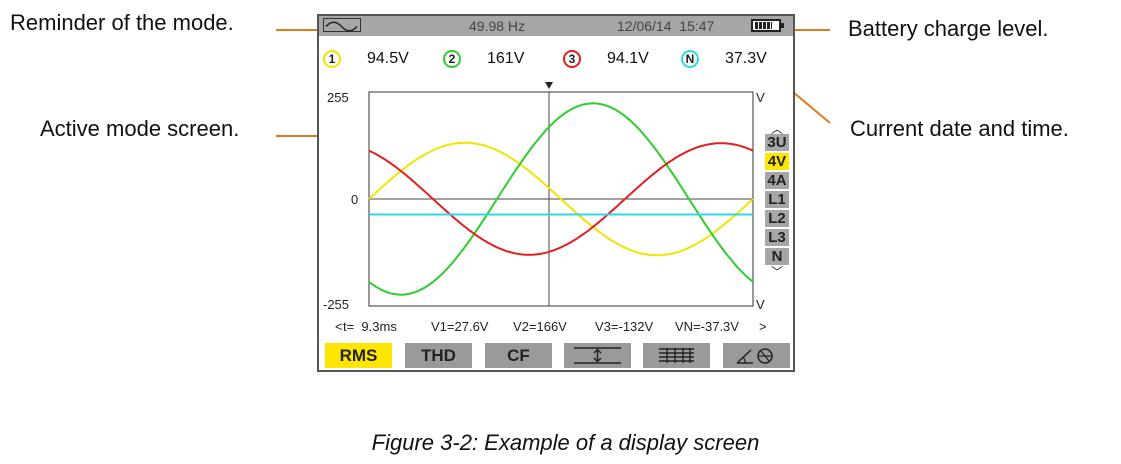 This screenshot has height=464, width=1121. What do you see at coordinates (460, 326) in the screenshot?
I see `cursor-v1: V1=27.6V` at bounding box center [460, 326].